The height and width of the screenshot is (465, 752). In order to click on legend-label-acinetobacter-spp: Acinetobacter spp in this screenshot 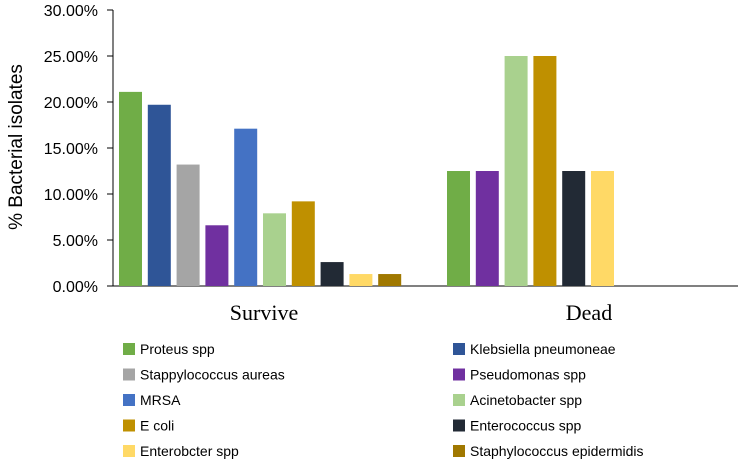, I will do `click(526, 400)`.